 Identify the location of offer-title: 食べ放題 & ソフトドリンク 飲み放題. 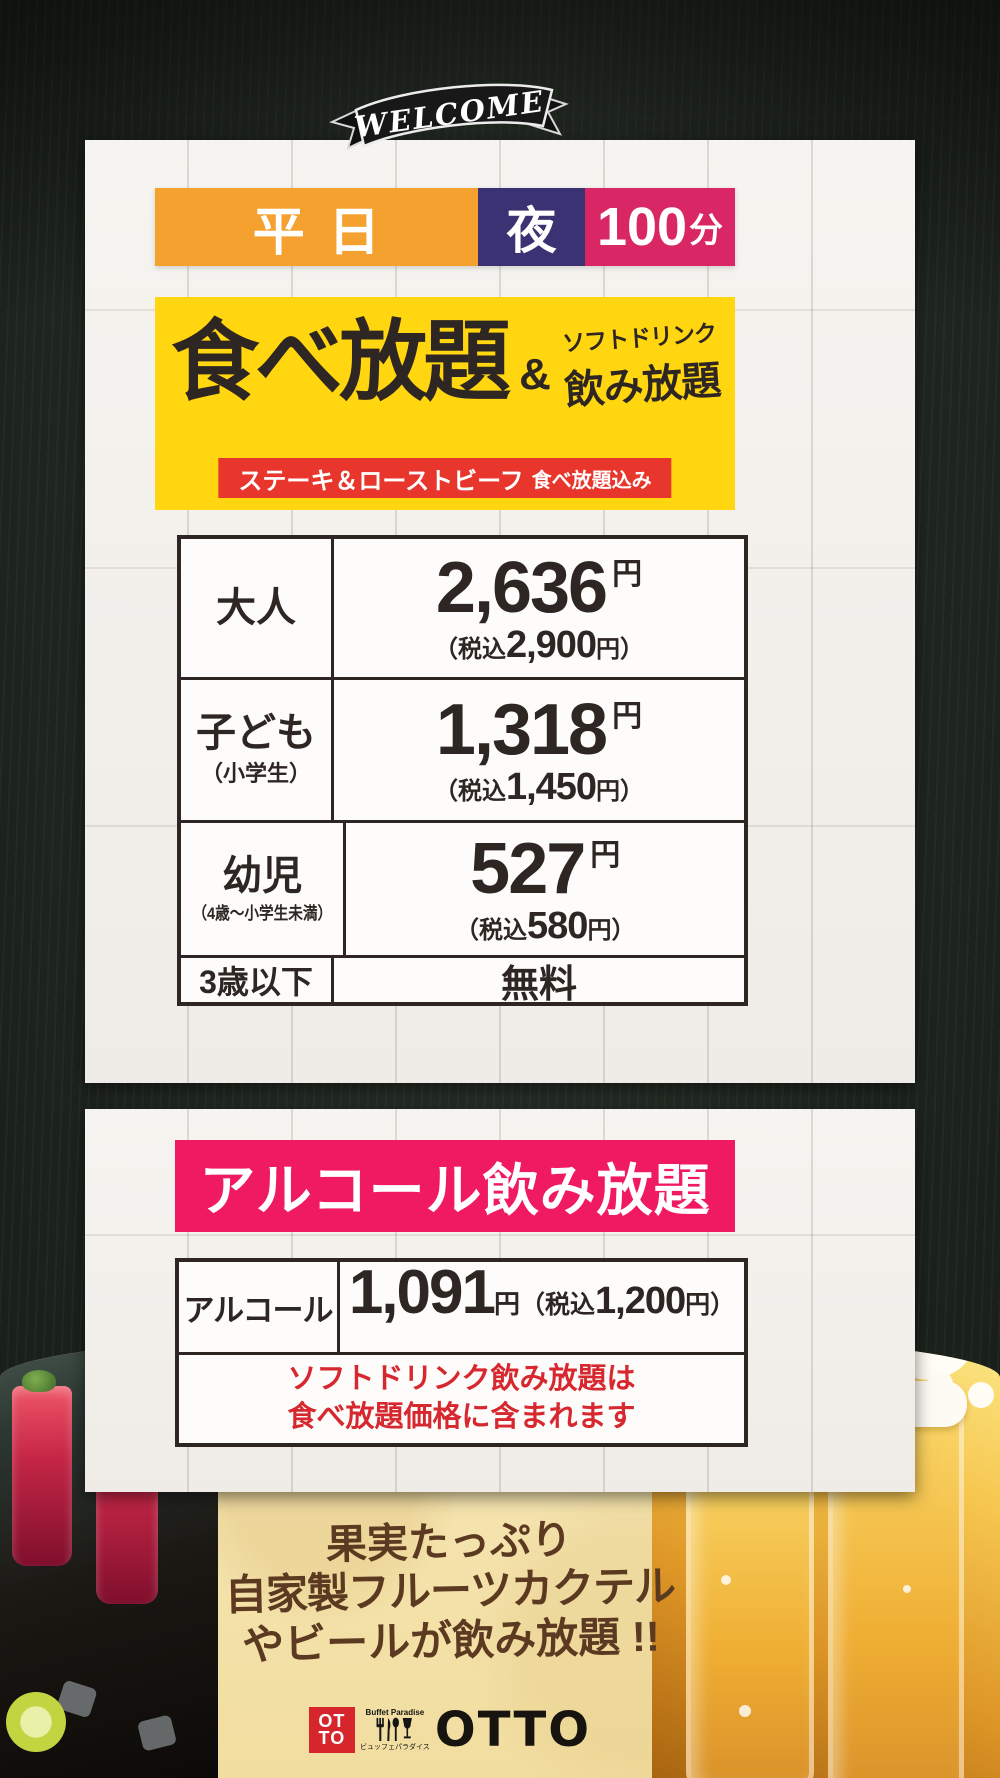
(445, 355).